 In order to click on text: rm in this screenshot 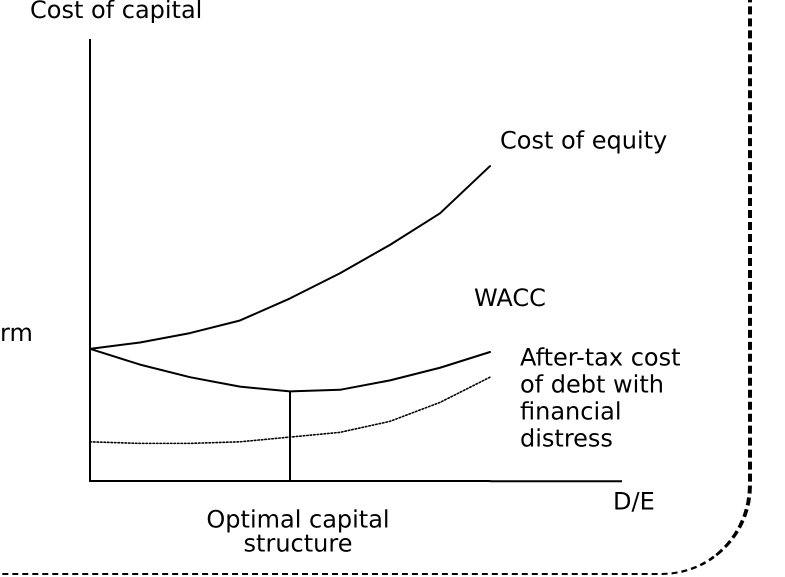, I will do `click(16, 333)`.